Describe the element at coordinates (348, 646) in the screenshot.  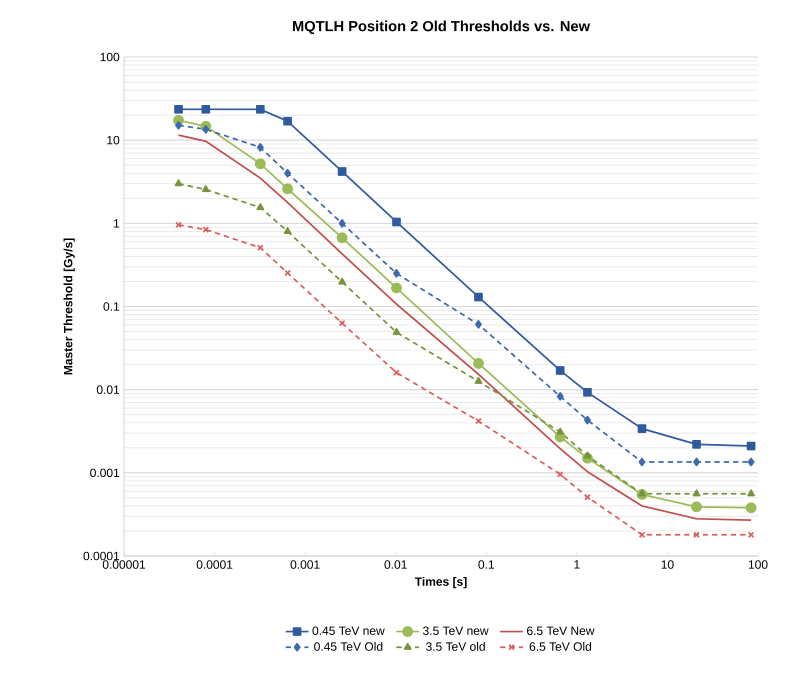
I see `legend-label: 0.45 TeV Old` at that location.